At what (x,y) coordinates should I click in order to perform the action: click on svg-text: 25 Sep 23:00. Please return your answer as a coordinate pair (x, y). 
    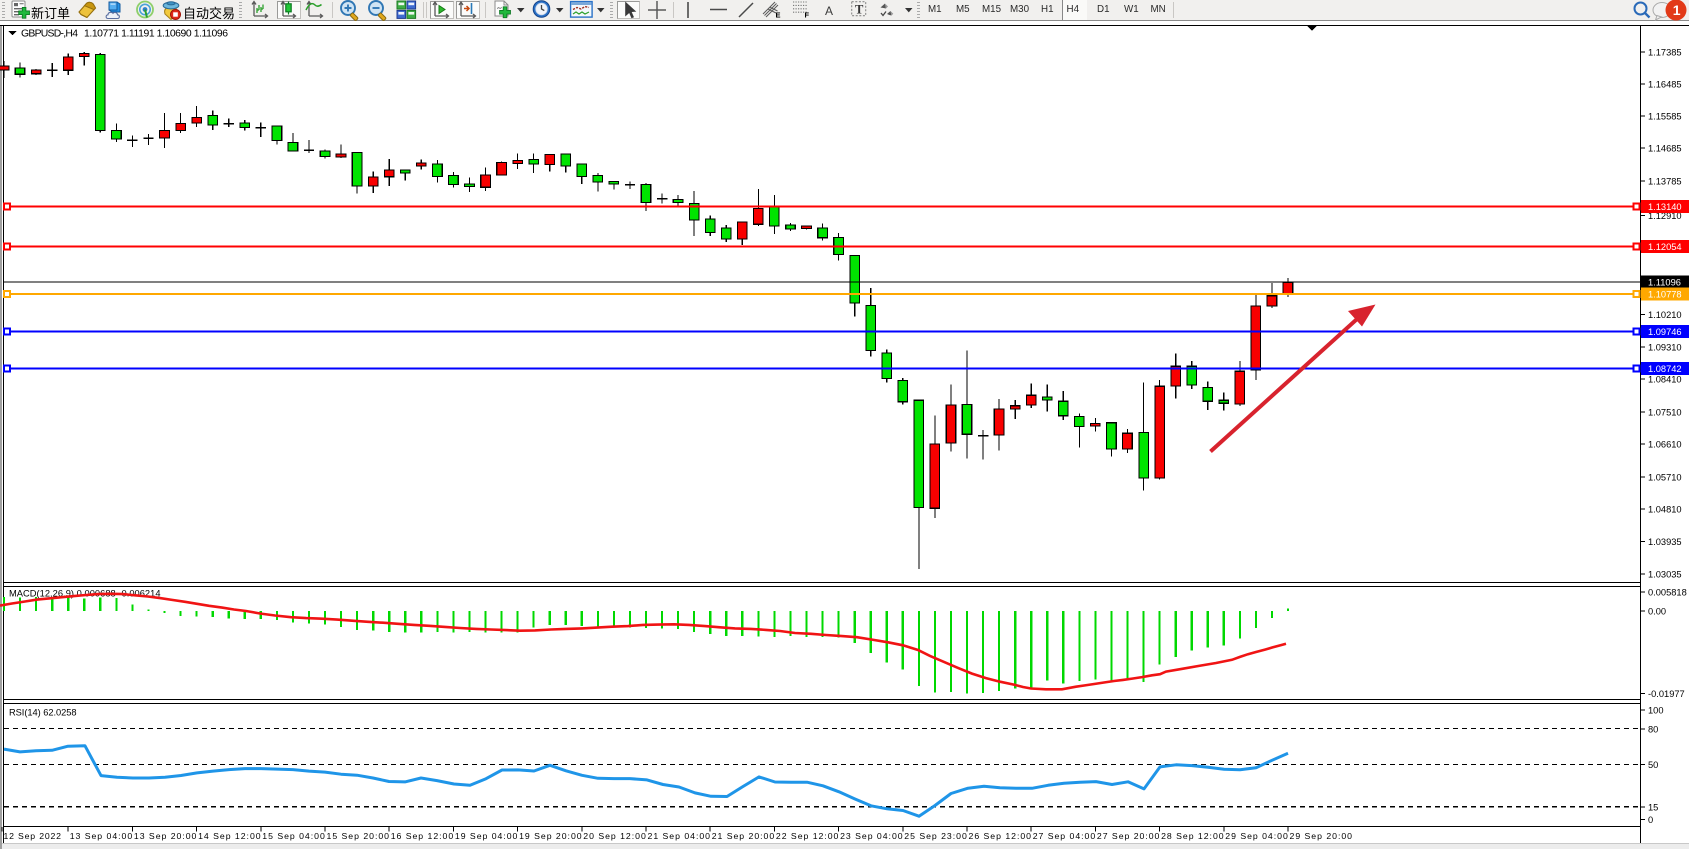
    Looking at the image, I should click on (935, 836).